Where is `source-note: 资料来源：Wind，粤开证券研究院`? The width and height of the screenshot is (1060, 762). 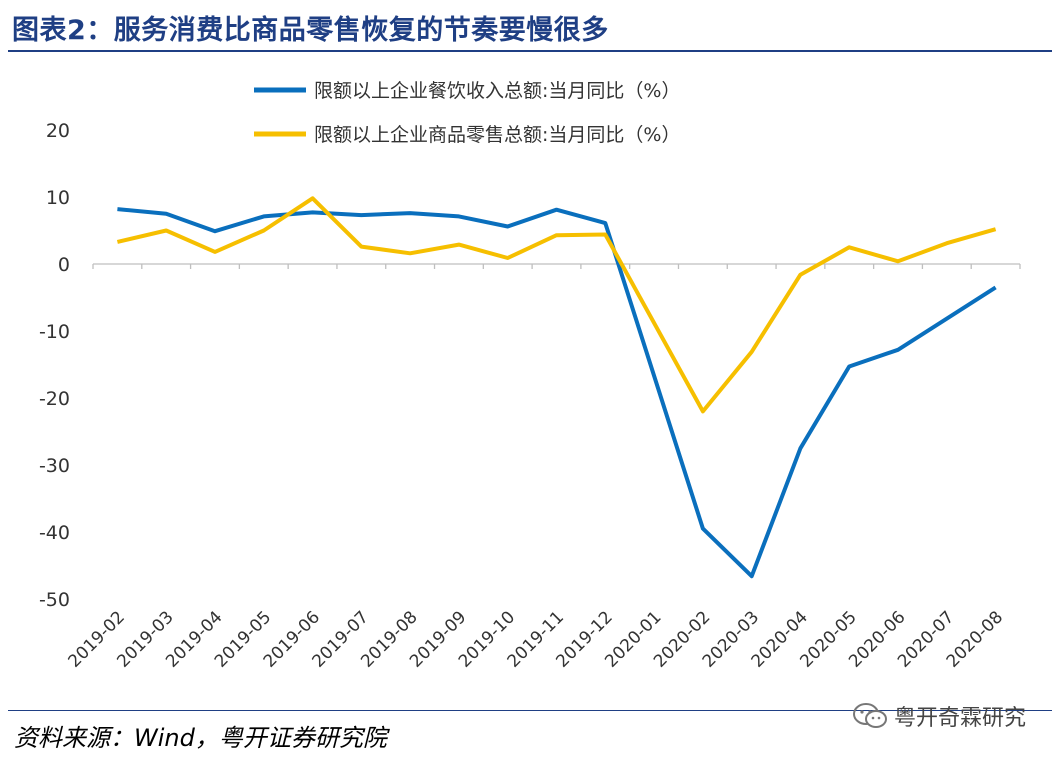 source-note: 资料来源：Wind，粤开证券研究院 is located at coordinates (200, 738).